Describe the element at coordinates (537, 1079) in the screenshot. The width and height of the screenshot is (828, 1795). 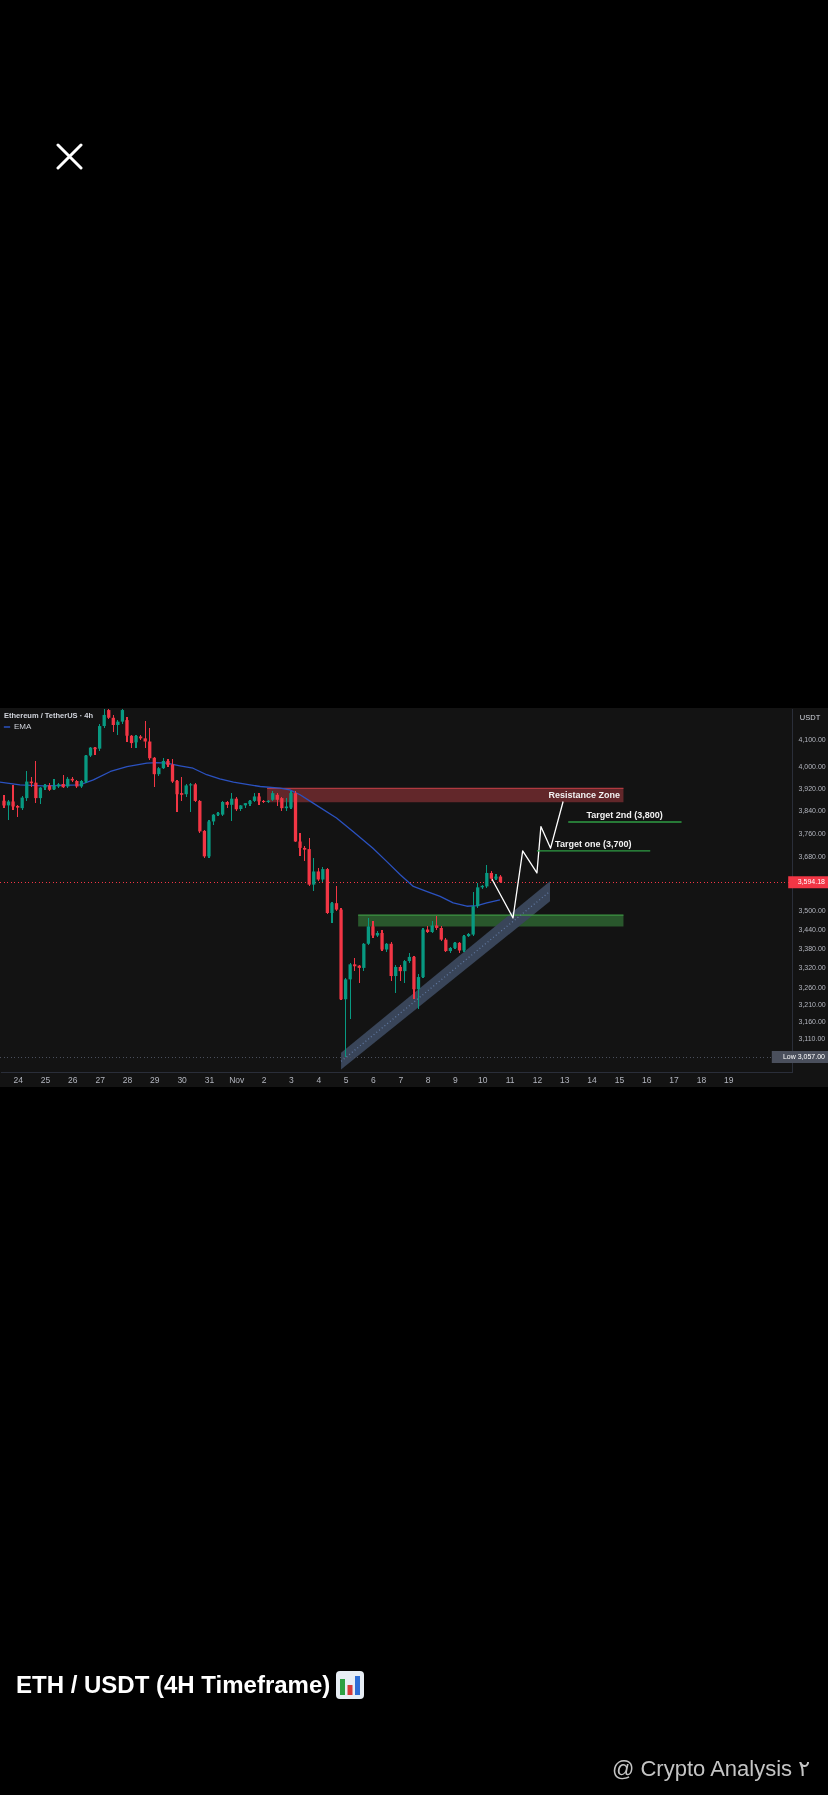
I see `x-tick-label: 12` at that location.